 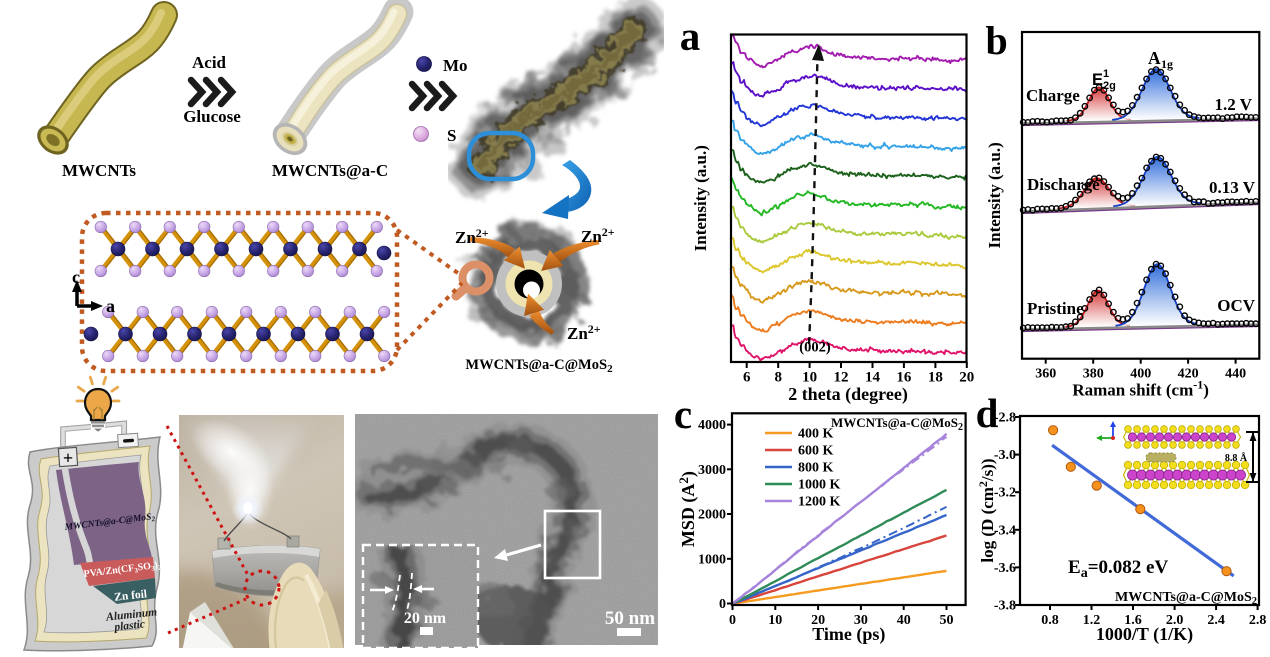 I want to click on svg-text: 50 nm, so click(x=630, y=618).